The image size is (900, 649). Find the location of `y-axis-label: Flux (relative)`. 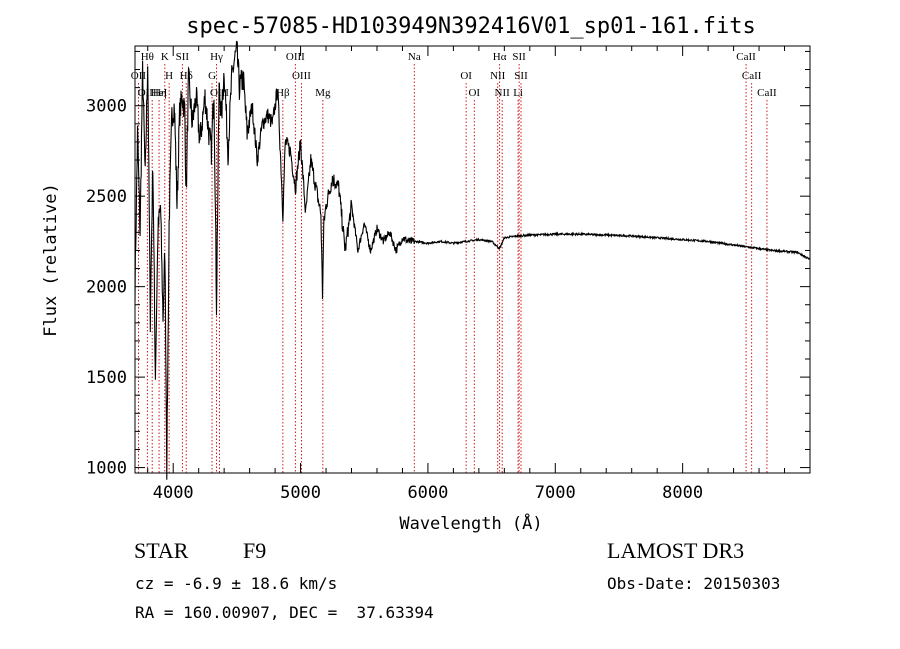

y-axis-label: Flux (relative) is located at coordinates (51, 260).